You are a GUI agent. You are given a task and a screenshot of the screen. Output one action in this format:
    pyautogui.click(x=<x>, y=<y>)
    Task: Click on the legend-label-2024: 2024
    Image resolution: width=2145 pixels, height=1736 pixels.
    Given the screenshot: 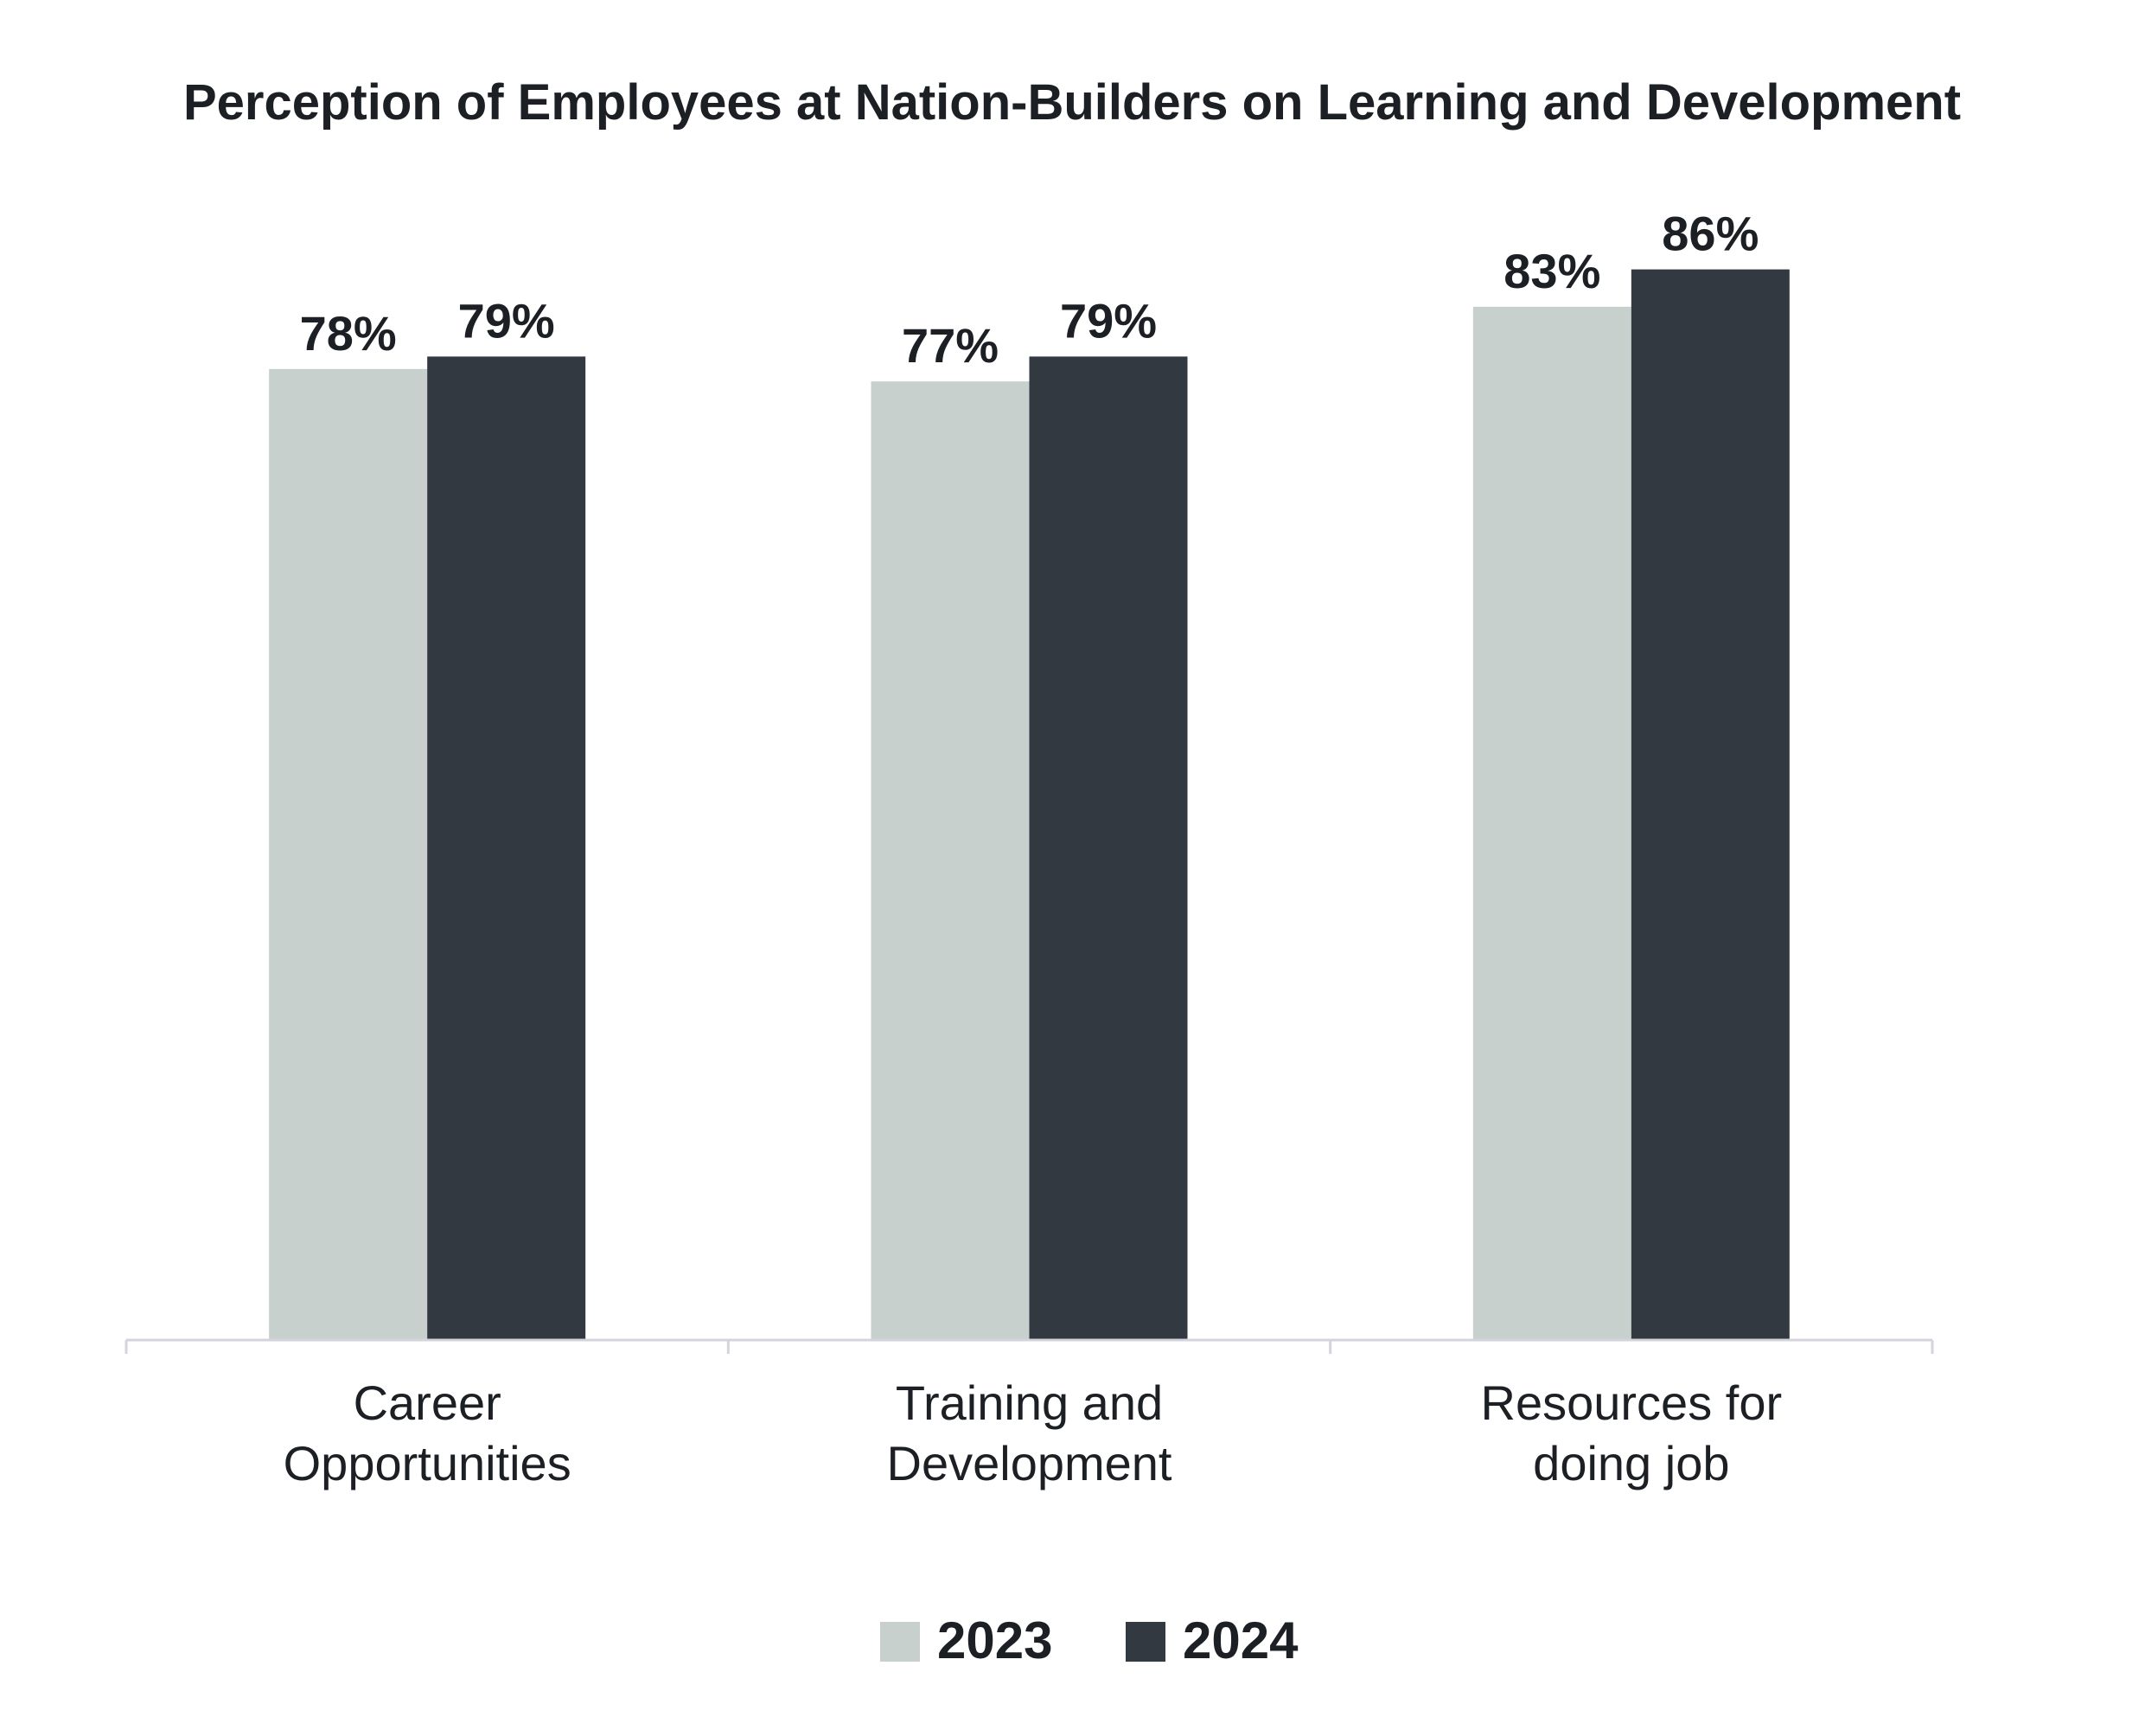 What is the action you would take?
    pyautogui.click(x=1241, y=1640)
    